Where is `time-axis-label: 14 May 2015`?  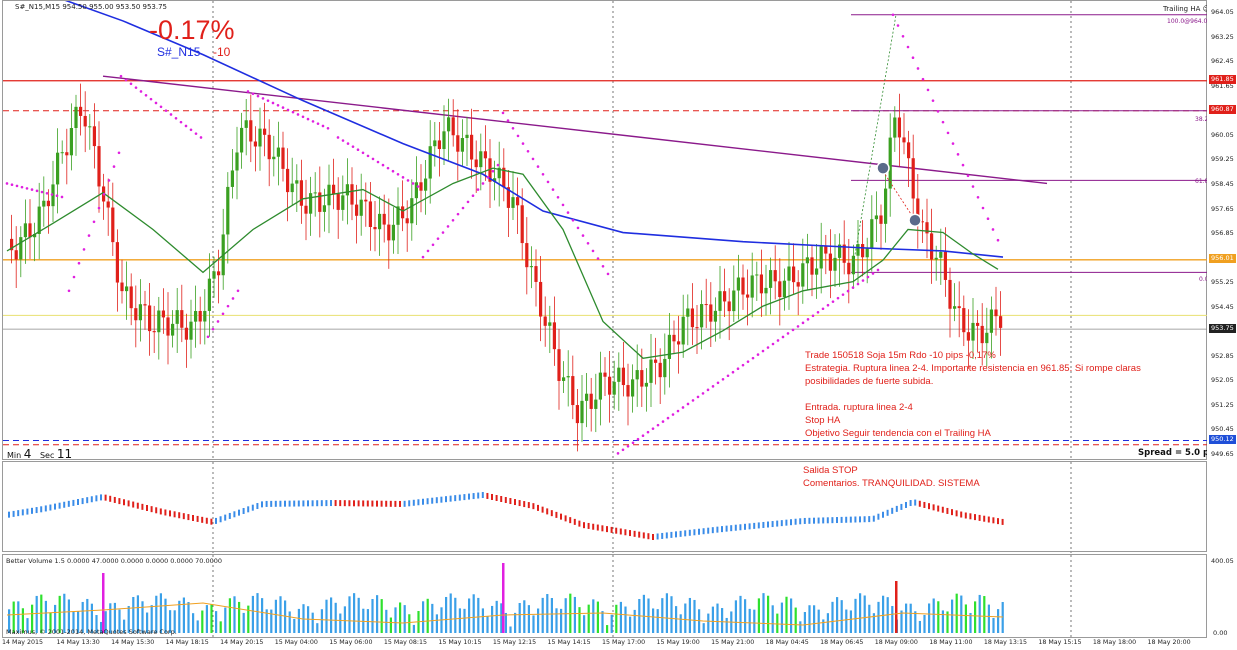 time-axis-label: 14 May 2015 is located at coordinates (23, 642).